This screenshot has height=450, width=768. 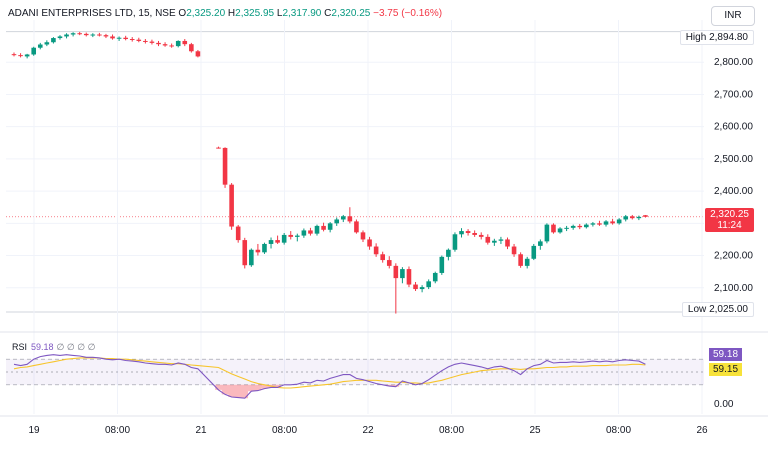 What do you see at coordinates (76, 347) in the screenshot?
I see `rsi-na-values: ∅ ∅ ∅ ∅` at bounding box center [76, 347].